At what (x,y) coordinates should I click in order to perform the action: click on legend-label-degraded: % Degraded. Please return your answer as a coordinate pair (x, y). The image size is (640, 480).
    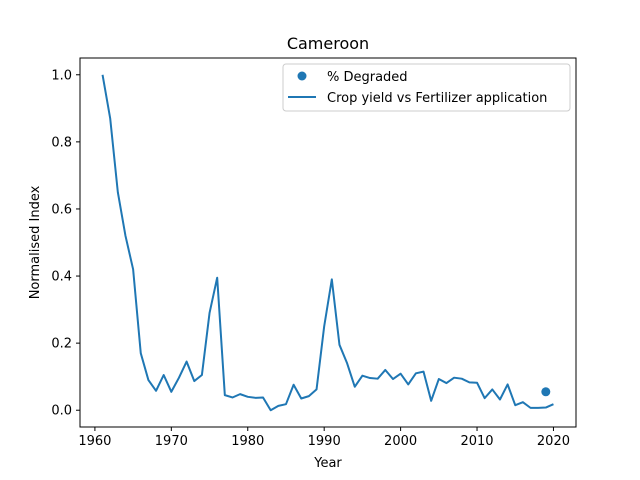
    Looking at the image, I should click on (367, 77).